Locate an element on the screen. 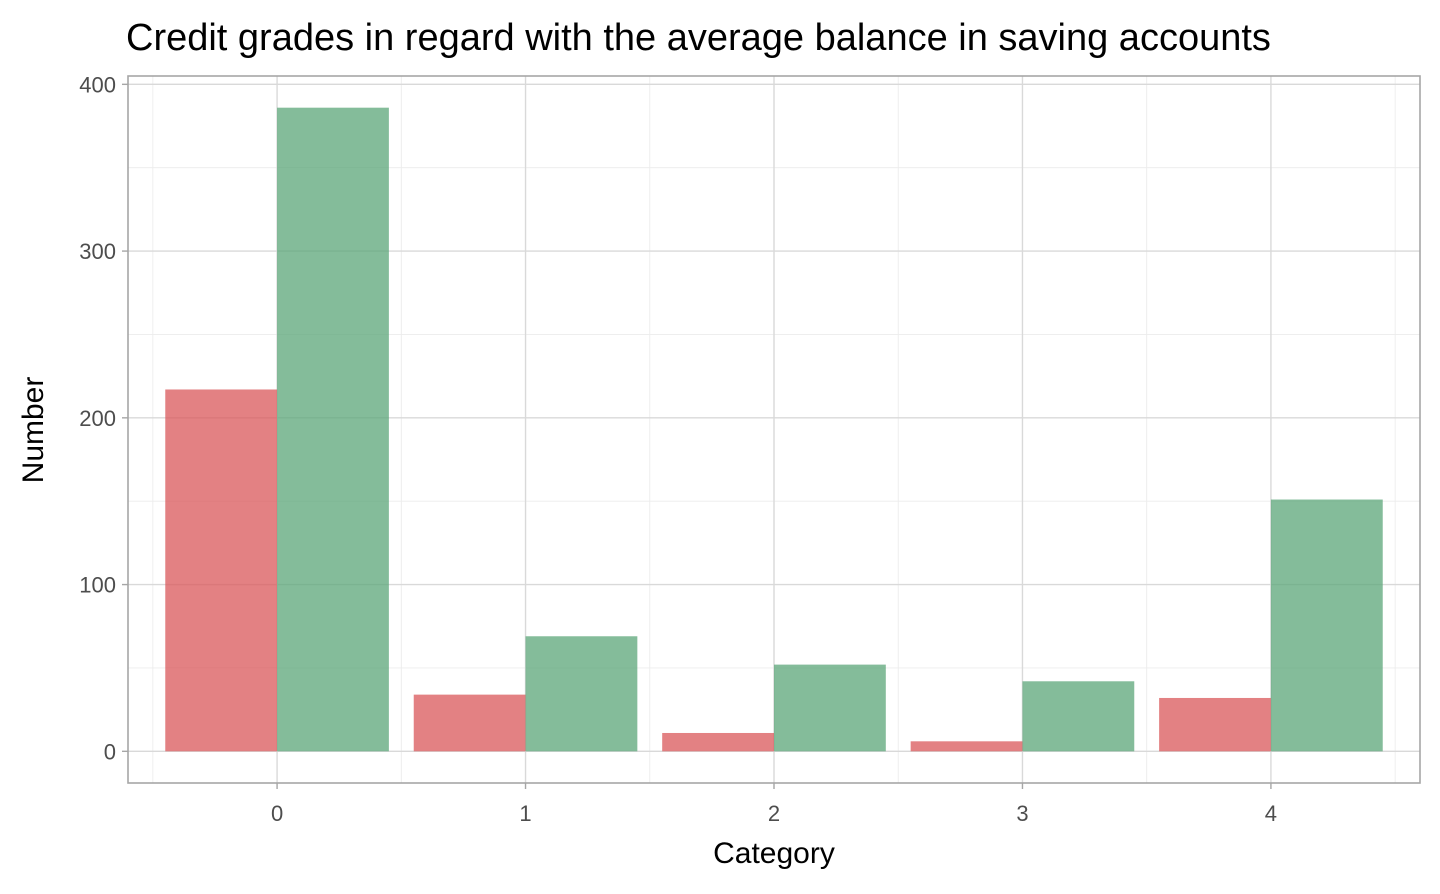 The width and height of the screenshot is (1440, 894). y-tick-label: 400 is located at coordinates (97, 84).